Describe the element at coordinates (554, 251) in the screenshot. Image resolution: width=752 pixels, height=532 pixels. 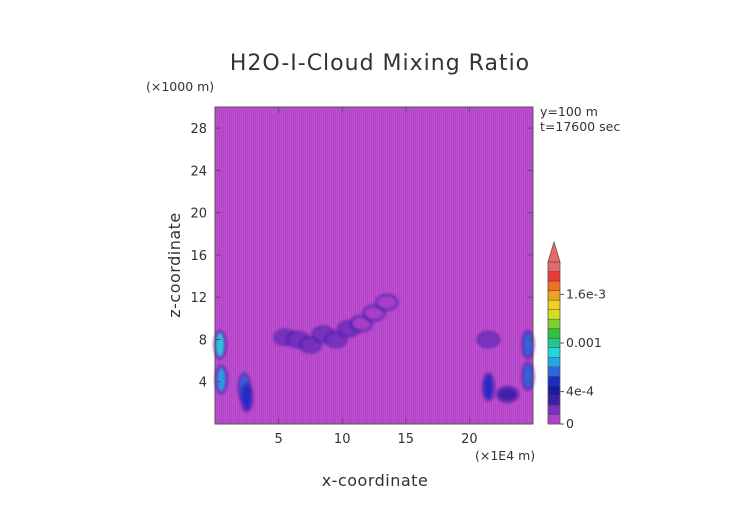
I see `colorbar-extend-arrow` at that location.